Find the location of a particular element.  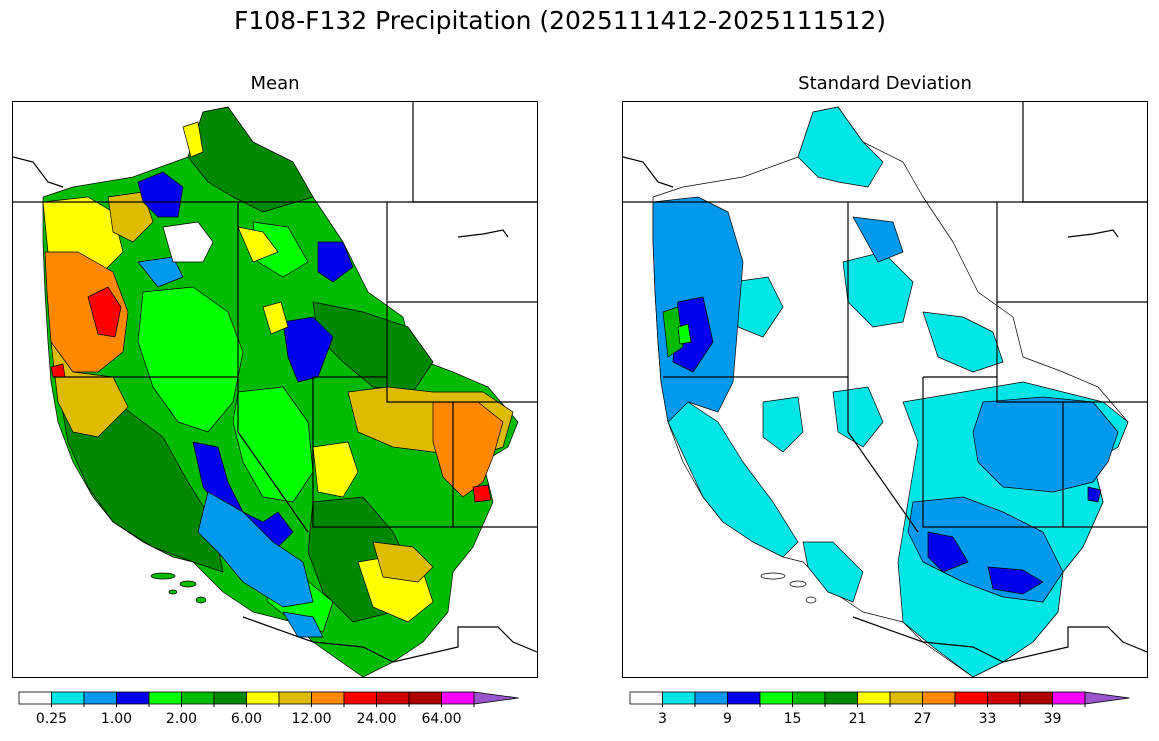

std-colorbar-tick-label: 33 is located at coordinates (987, 719).